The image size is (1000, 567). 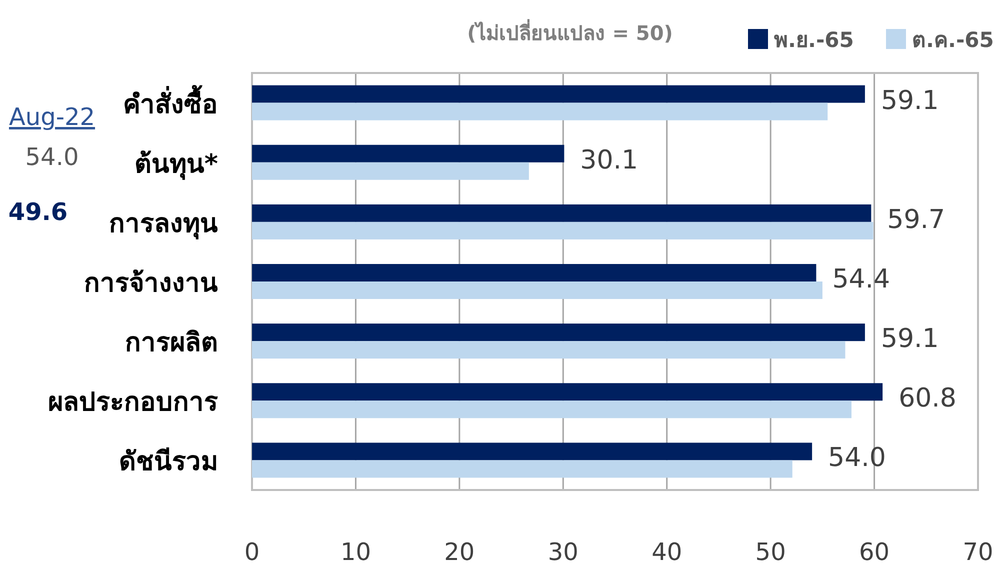 What do you see at coordinates (176, 164) in the screenshot?
I see `y-tick-label: ต้นทุน*` at bounding box center [176, 164].